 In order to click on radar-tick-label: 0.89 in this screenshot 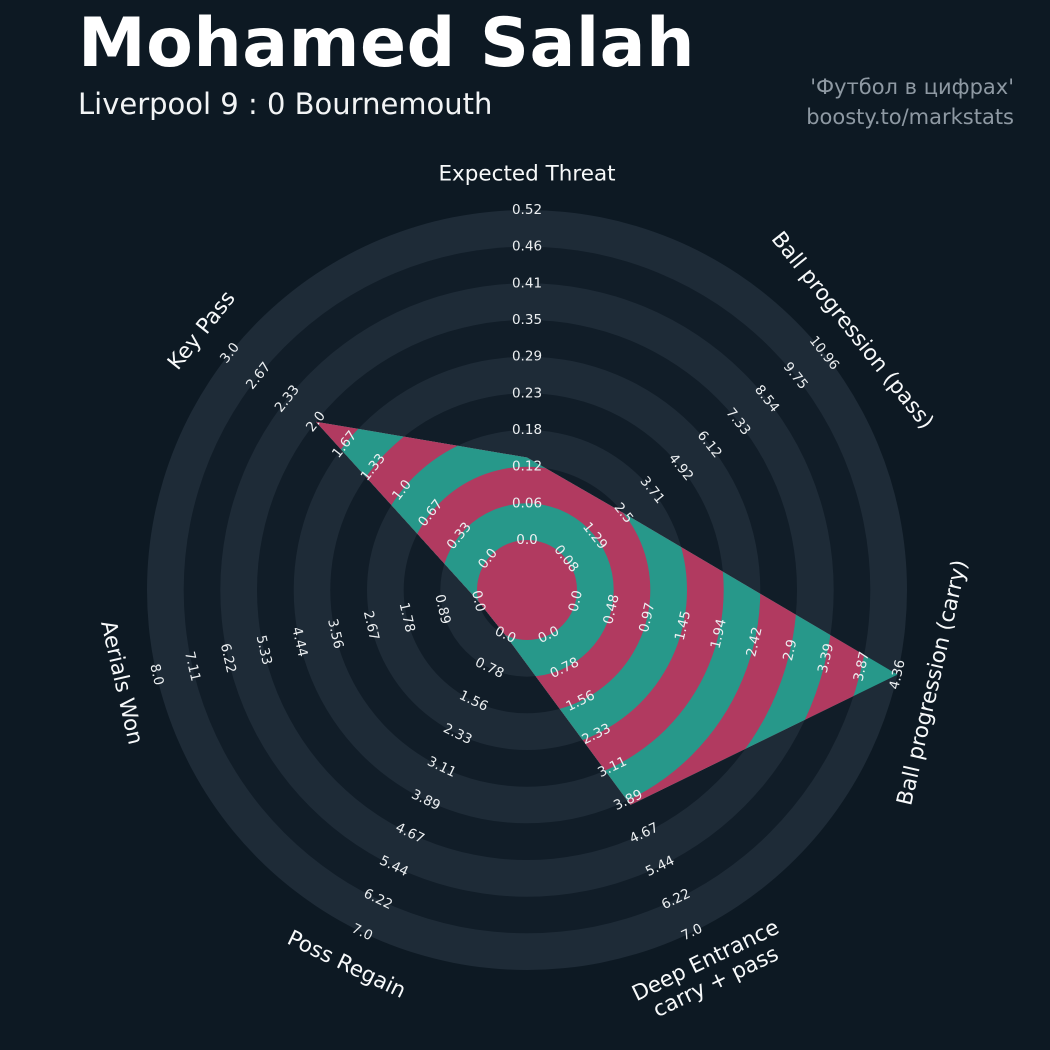, I will do `click(442, 609)`.